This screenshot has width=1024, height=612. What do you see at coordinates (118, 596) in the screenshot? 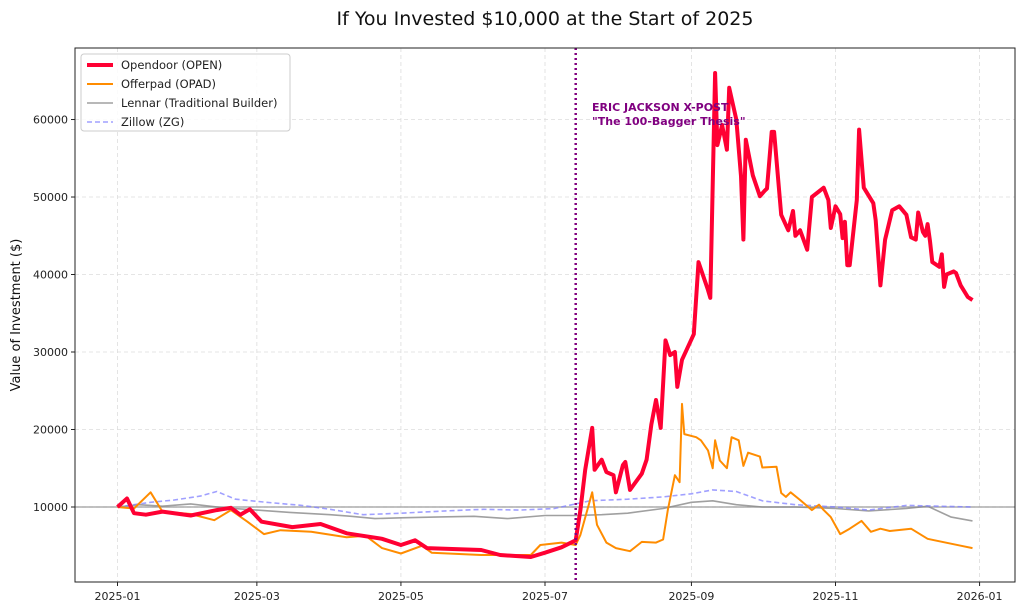
I see `x-tick-label: 2025-01` at bounding box center [118, 596].